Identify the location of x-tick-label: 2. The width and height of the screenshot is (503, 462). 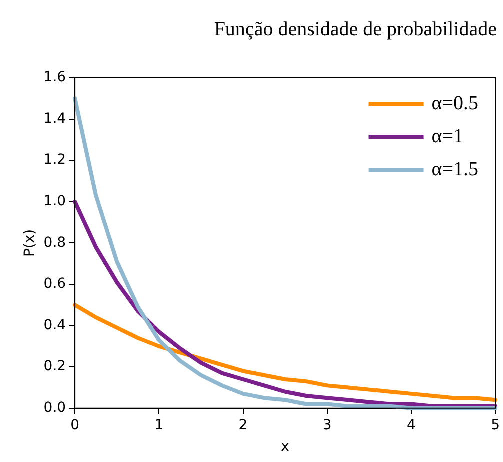
(243, 425).